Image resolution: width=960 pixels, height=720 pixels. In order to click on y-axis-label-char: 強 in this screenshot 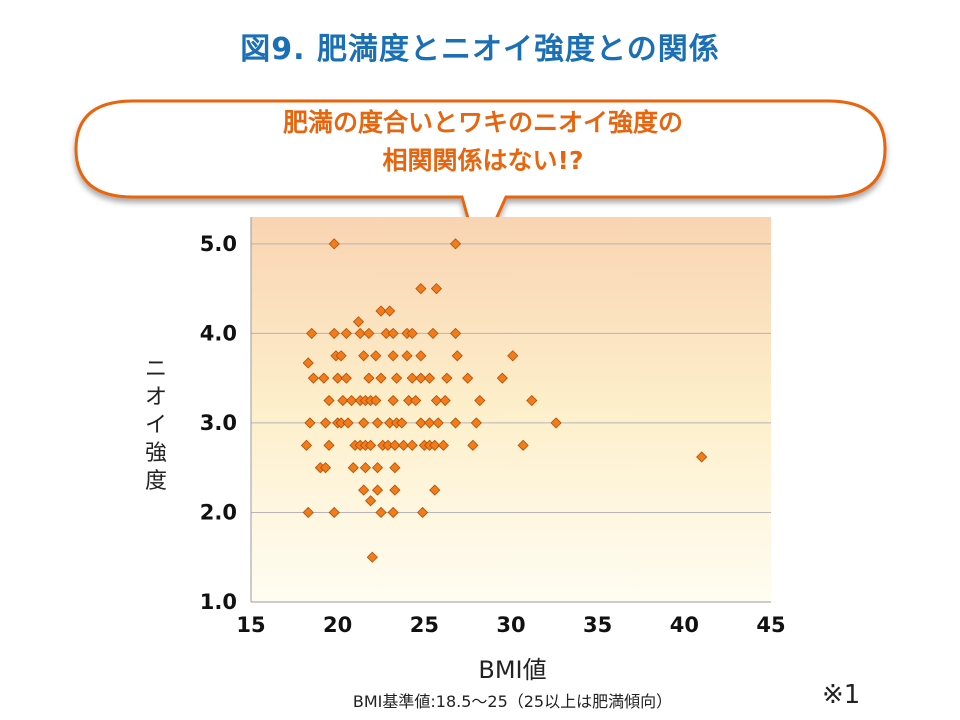, I will do `click(155, 453)`.